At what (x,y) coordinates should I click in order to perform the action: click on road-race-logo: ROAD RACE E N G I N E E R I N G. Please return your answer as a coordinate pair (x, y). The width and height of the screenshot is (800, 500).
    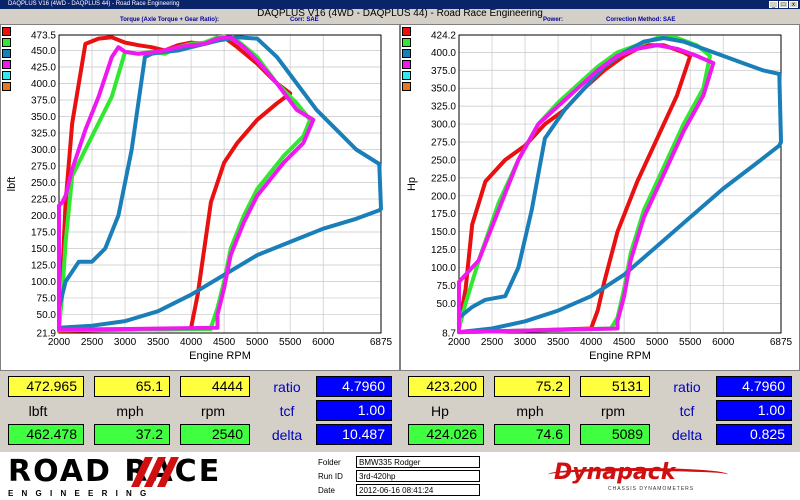
    Looking at the image, I should click on (158, 477).